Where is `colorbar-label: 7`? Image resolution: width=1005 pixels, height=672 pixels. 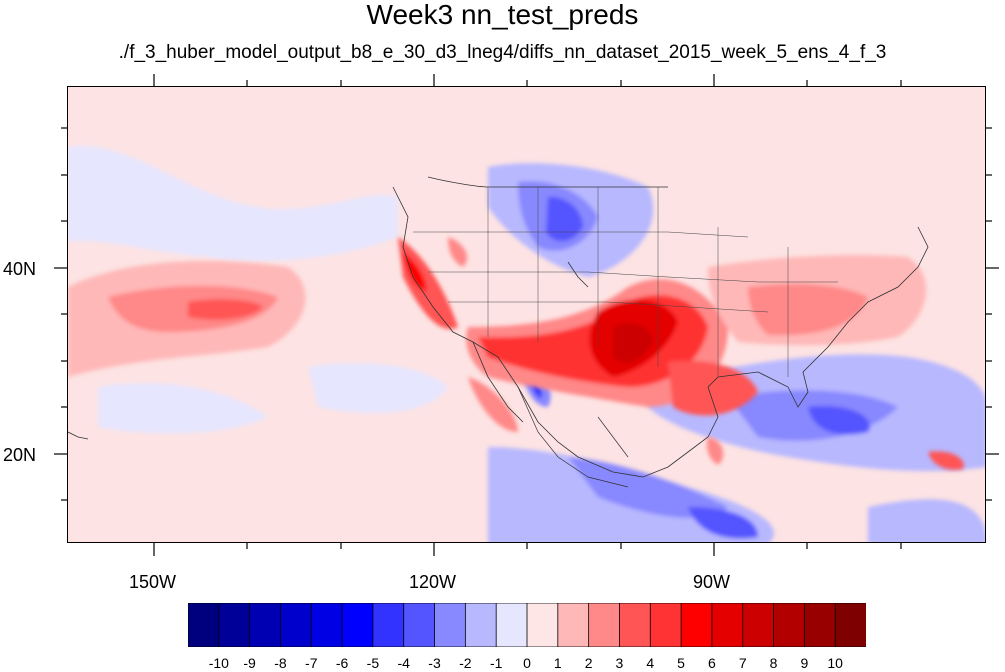
colorbar-label: 7 is located at coordinates (742, 663).